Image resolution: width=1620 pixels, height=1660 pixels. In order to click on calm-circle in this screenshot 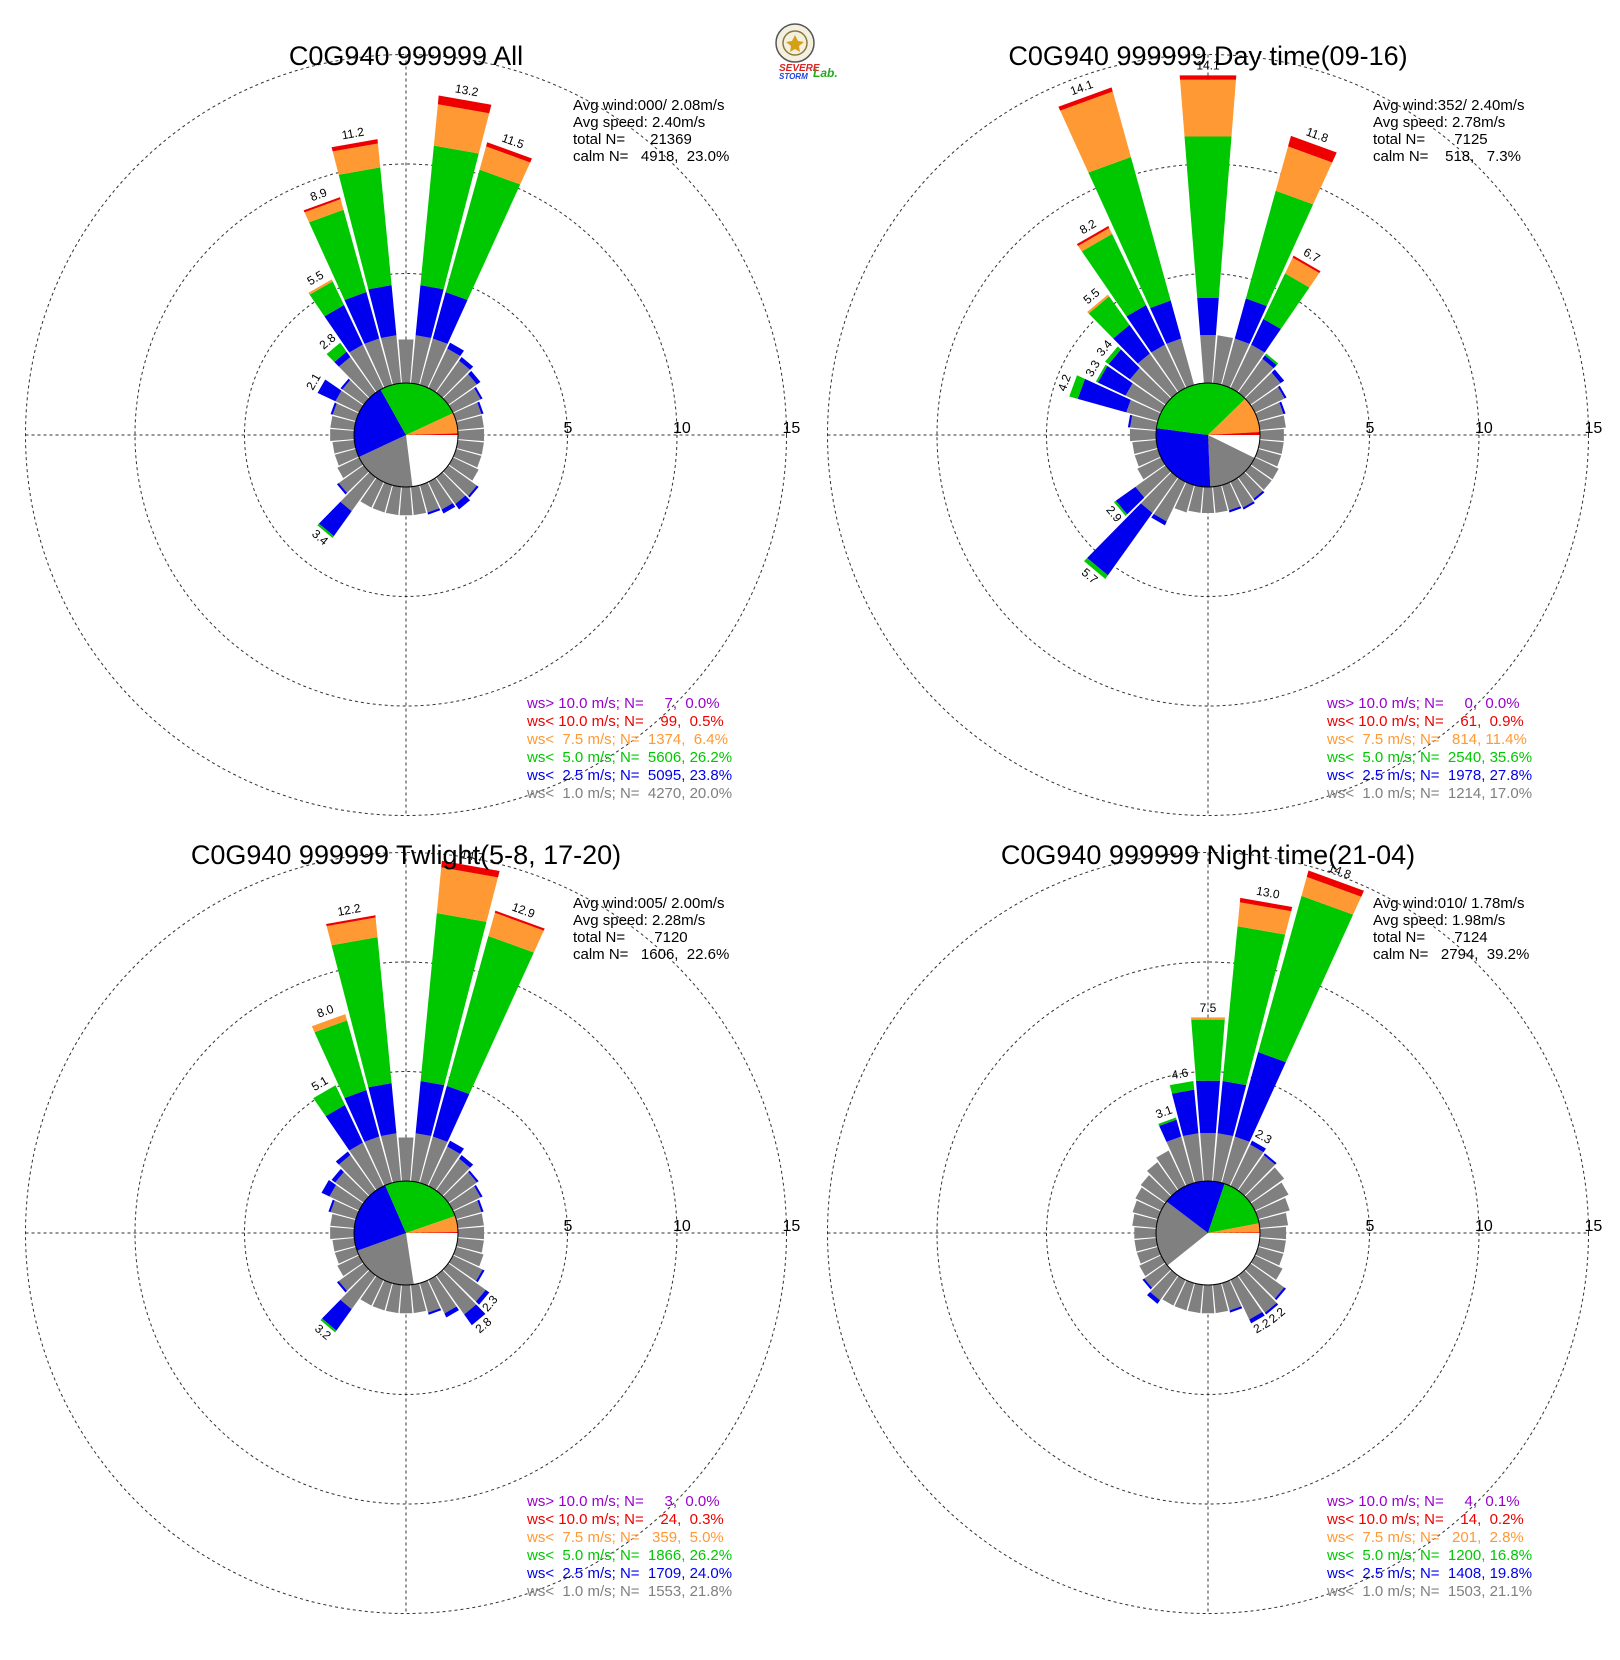, I will do `click(1208, 1233)`.